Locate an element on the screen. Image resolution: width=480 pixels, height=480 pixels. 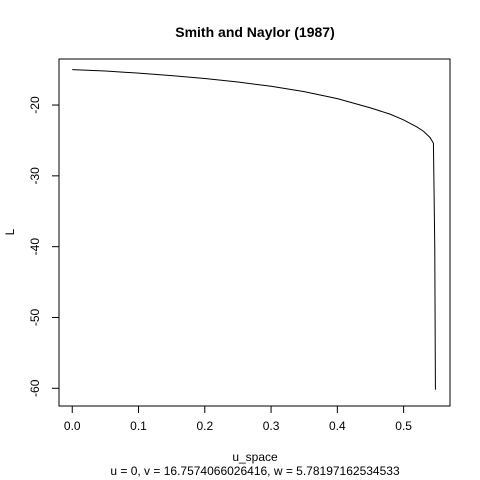
chart-title: Smith and Naylor (1987) is located at coordinates (255, 32).